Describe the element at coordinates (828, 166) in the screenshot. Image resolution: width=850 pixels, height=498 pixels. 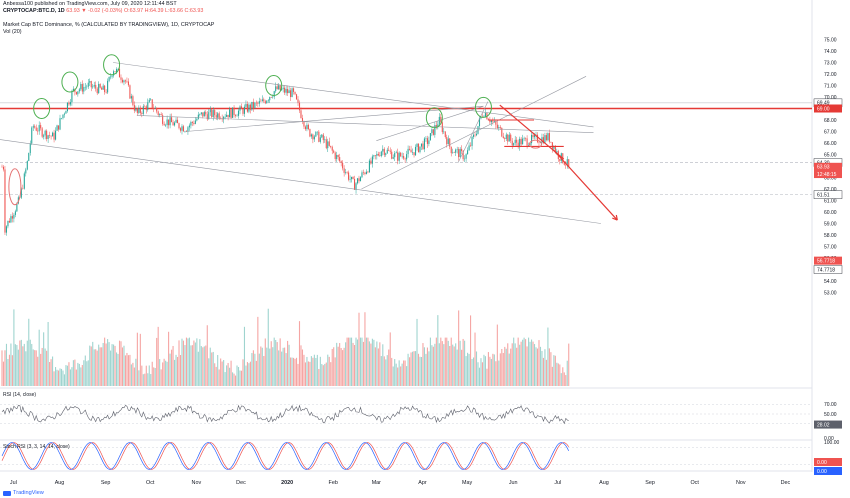
I see `price-label-bg` at that location.